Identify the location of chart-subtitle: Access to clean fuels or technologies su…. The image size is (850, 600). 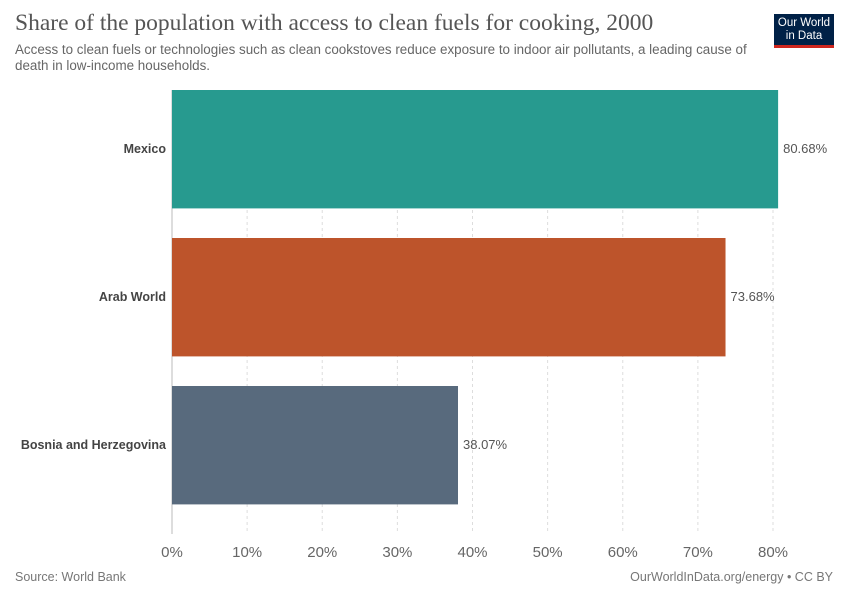
(381, 57).